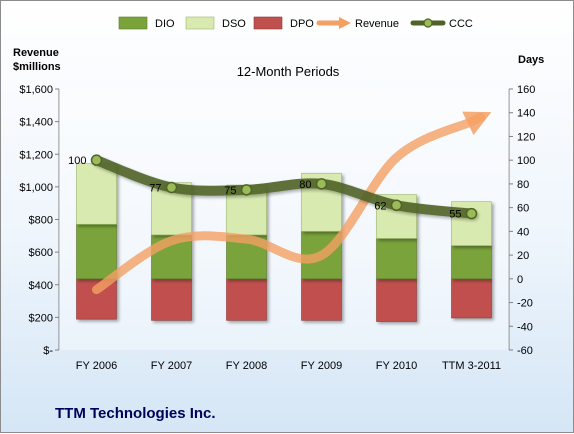  Describe the element at coordinates (523, 185) in the screenshot. I see `right-tick-label: 80` at that location.